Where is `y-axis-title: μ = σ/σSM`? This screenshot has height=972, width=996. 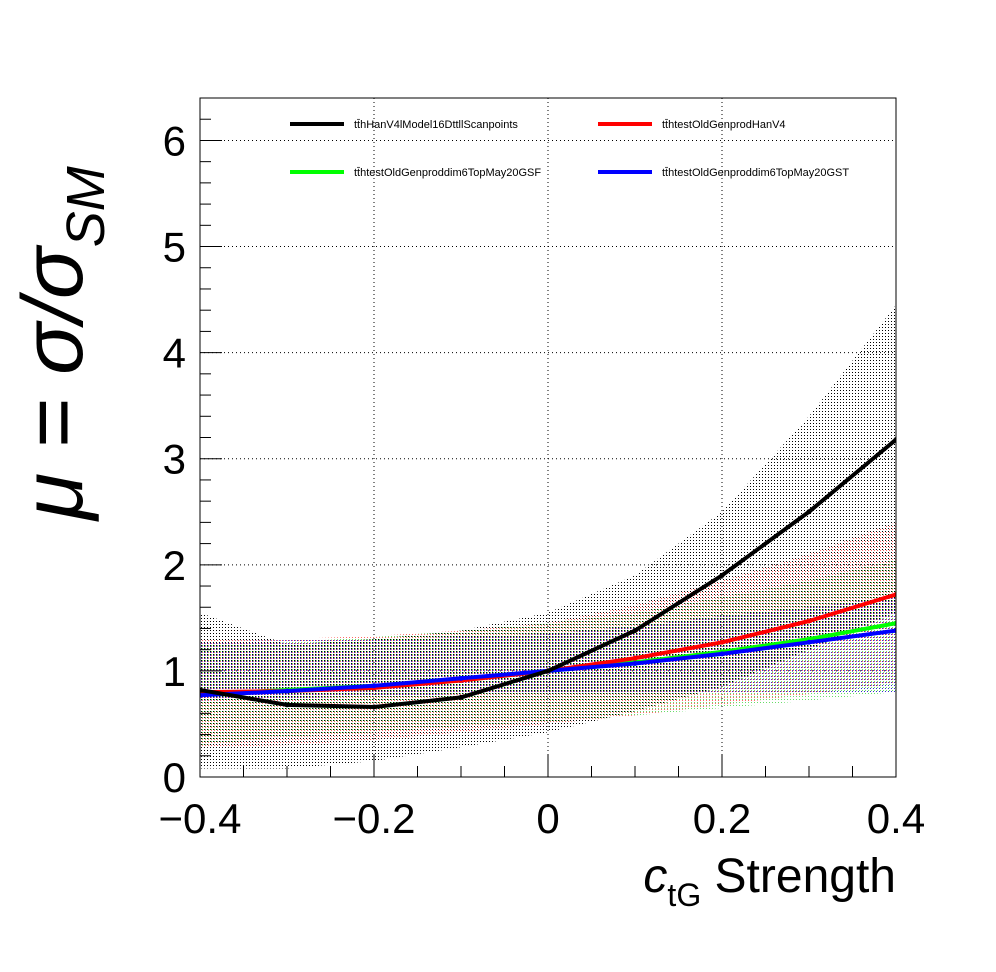 y-axis-title: μ = σ/σSM is located at coordinates (60, 344).